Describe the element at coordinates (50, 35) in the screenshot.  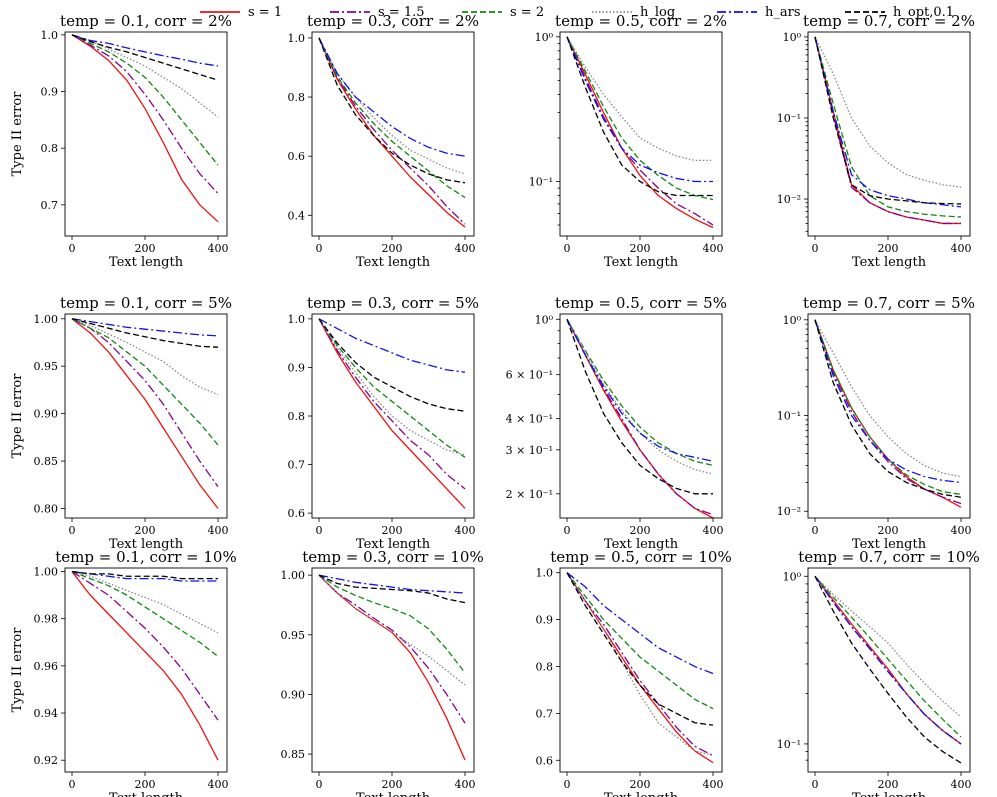
I see `y-tick-label: 1.0` at that location.